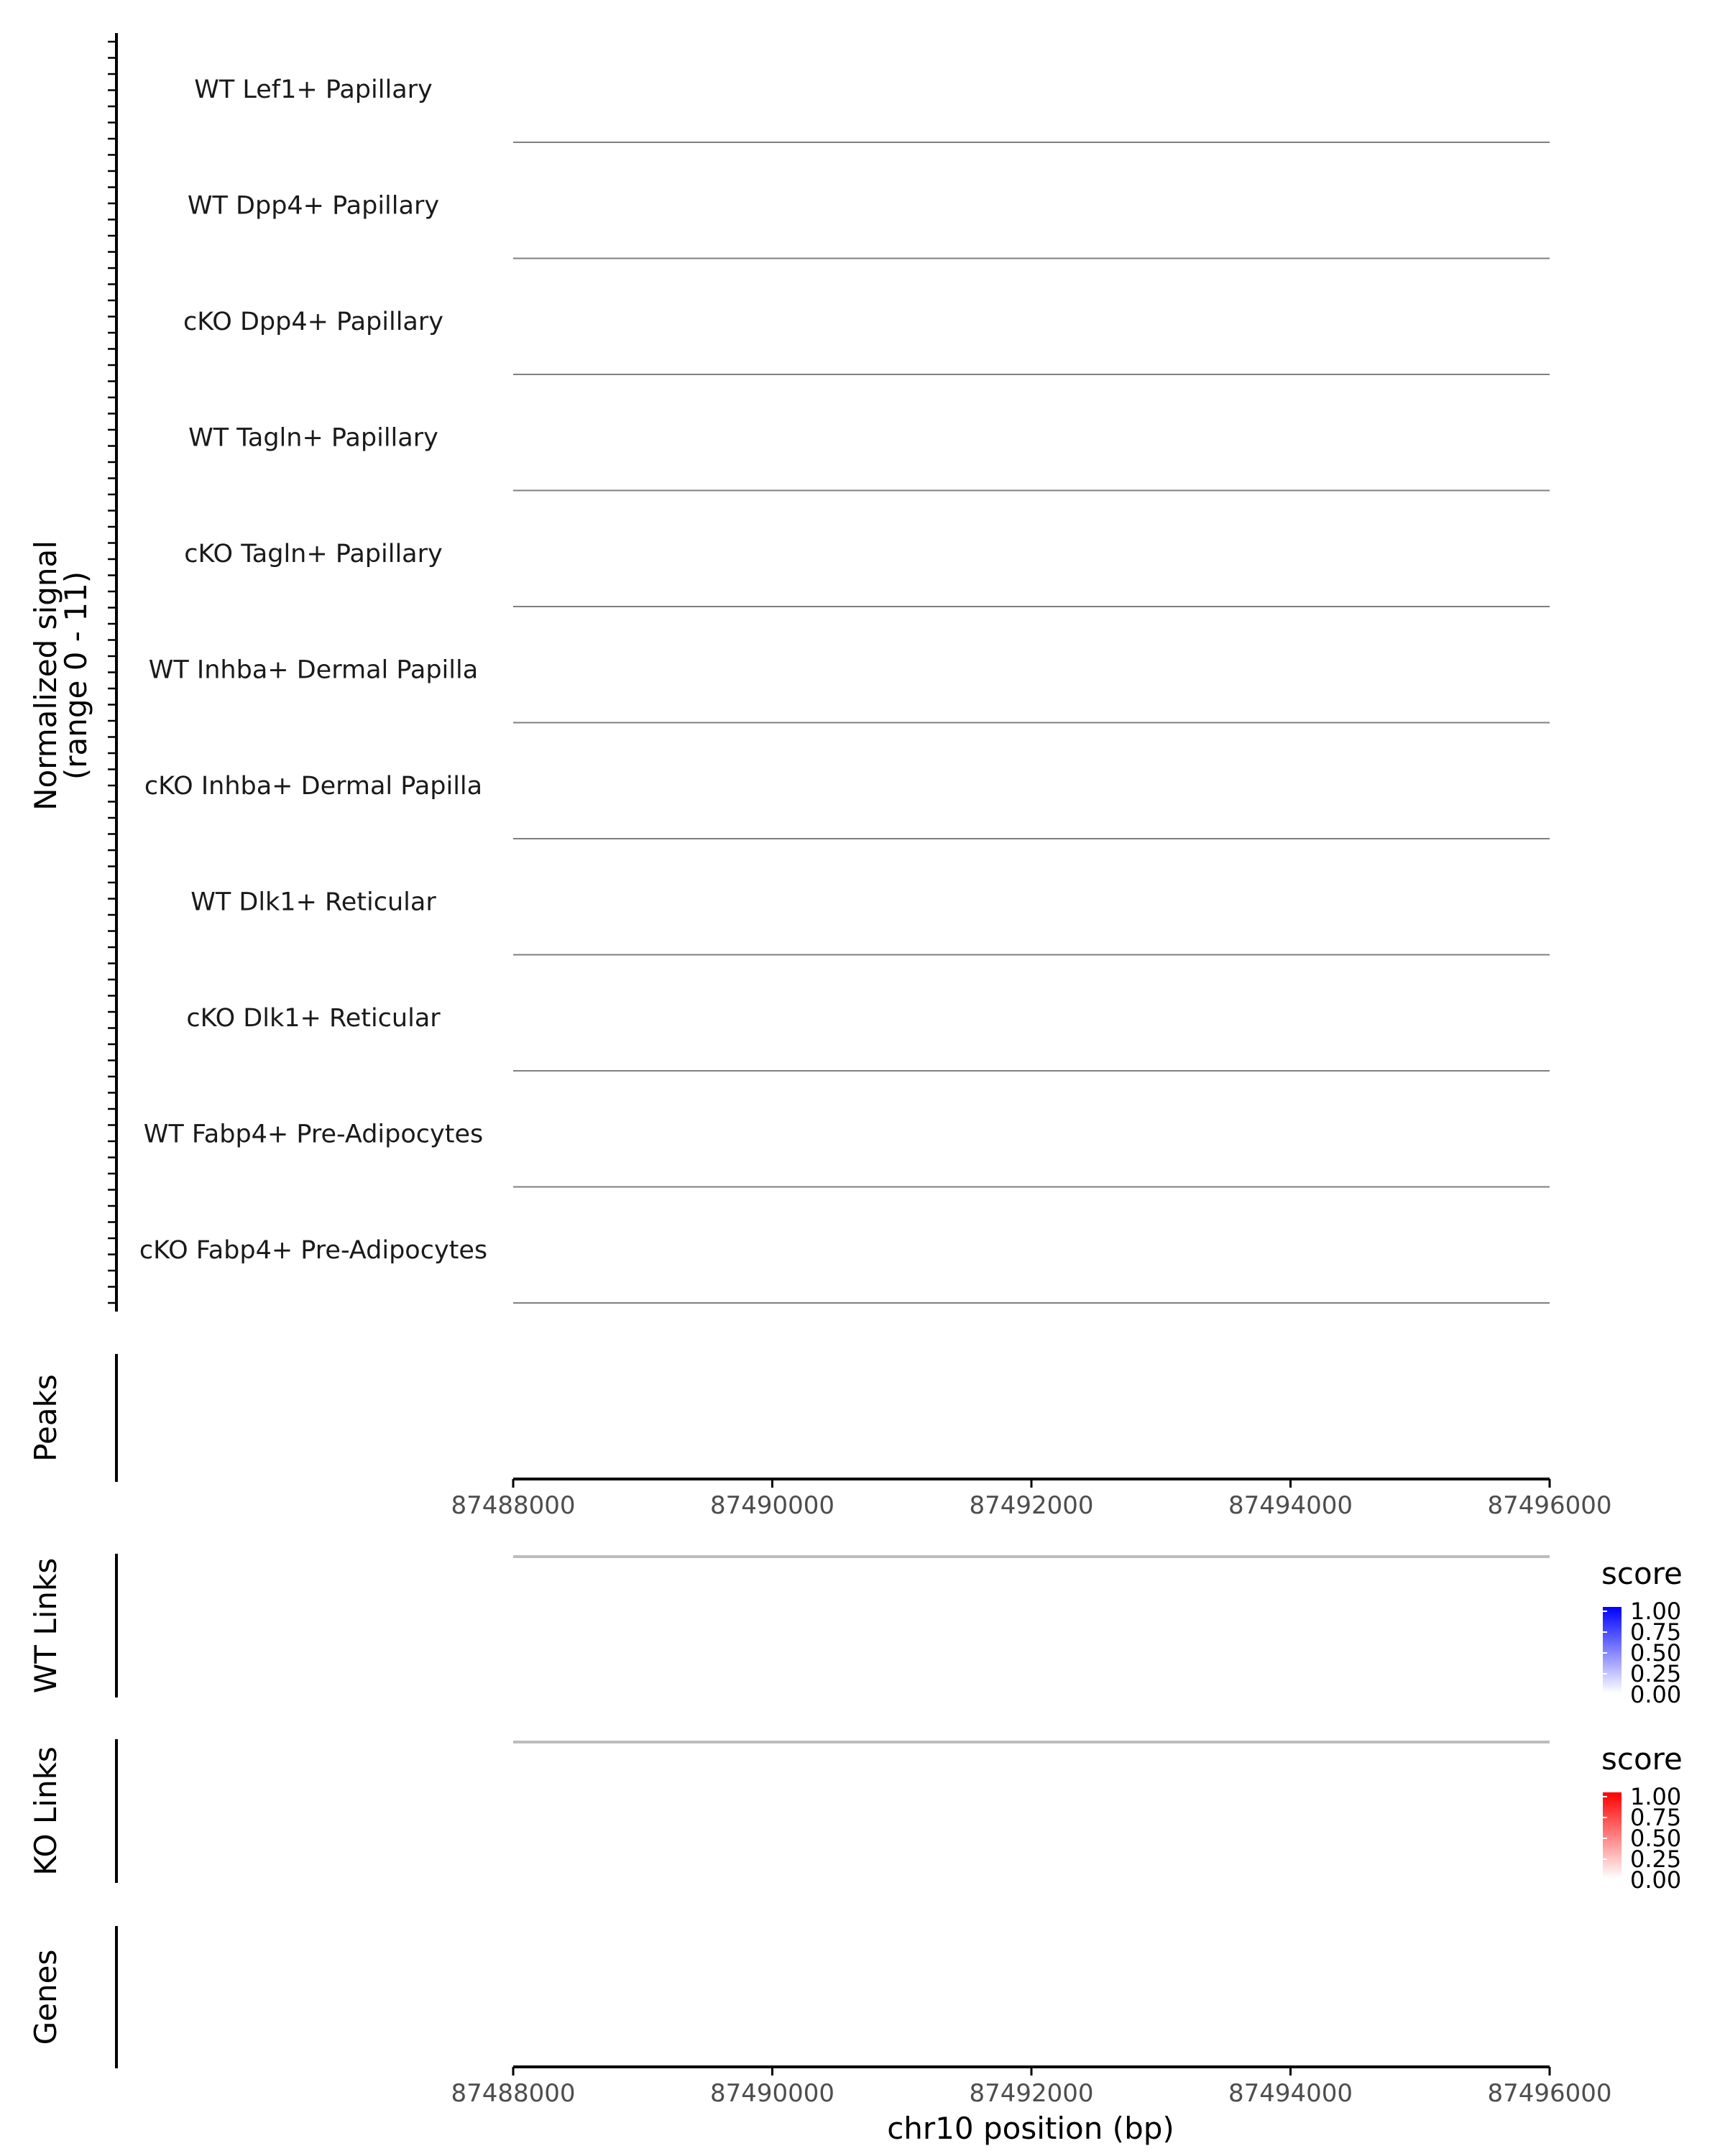 Image resolution: width=1725 pixels, height=2156 pixels. I want to click on coverage-track-wt-inhba-dermal-papilla: WT Inhba+ Dermal Papilla, so click(849, 690).